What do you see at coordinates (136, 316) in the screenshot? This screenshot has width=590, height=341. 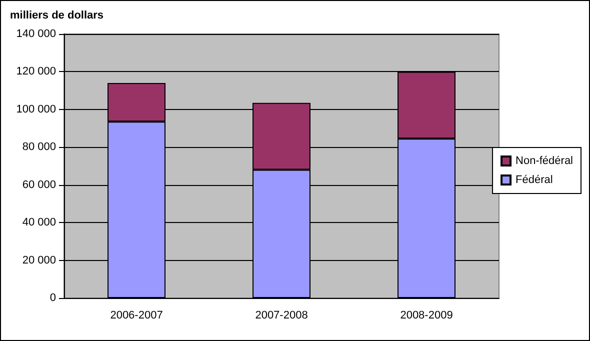 I see `x-tick-label: 2006-2007` at bounding box center [136, 316].